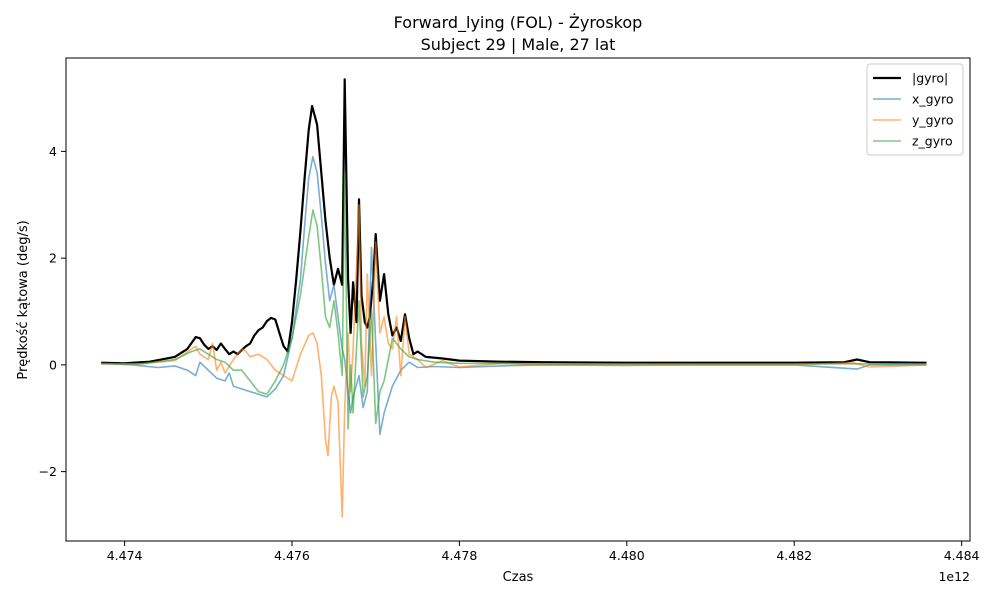 This screenshot has width=1000, height=600. Describe the element at coordinates (933, 99) in the screenshot. I see `legend-label: x_gyro` at that location.